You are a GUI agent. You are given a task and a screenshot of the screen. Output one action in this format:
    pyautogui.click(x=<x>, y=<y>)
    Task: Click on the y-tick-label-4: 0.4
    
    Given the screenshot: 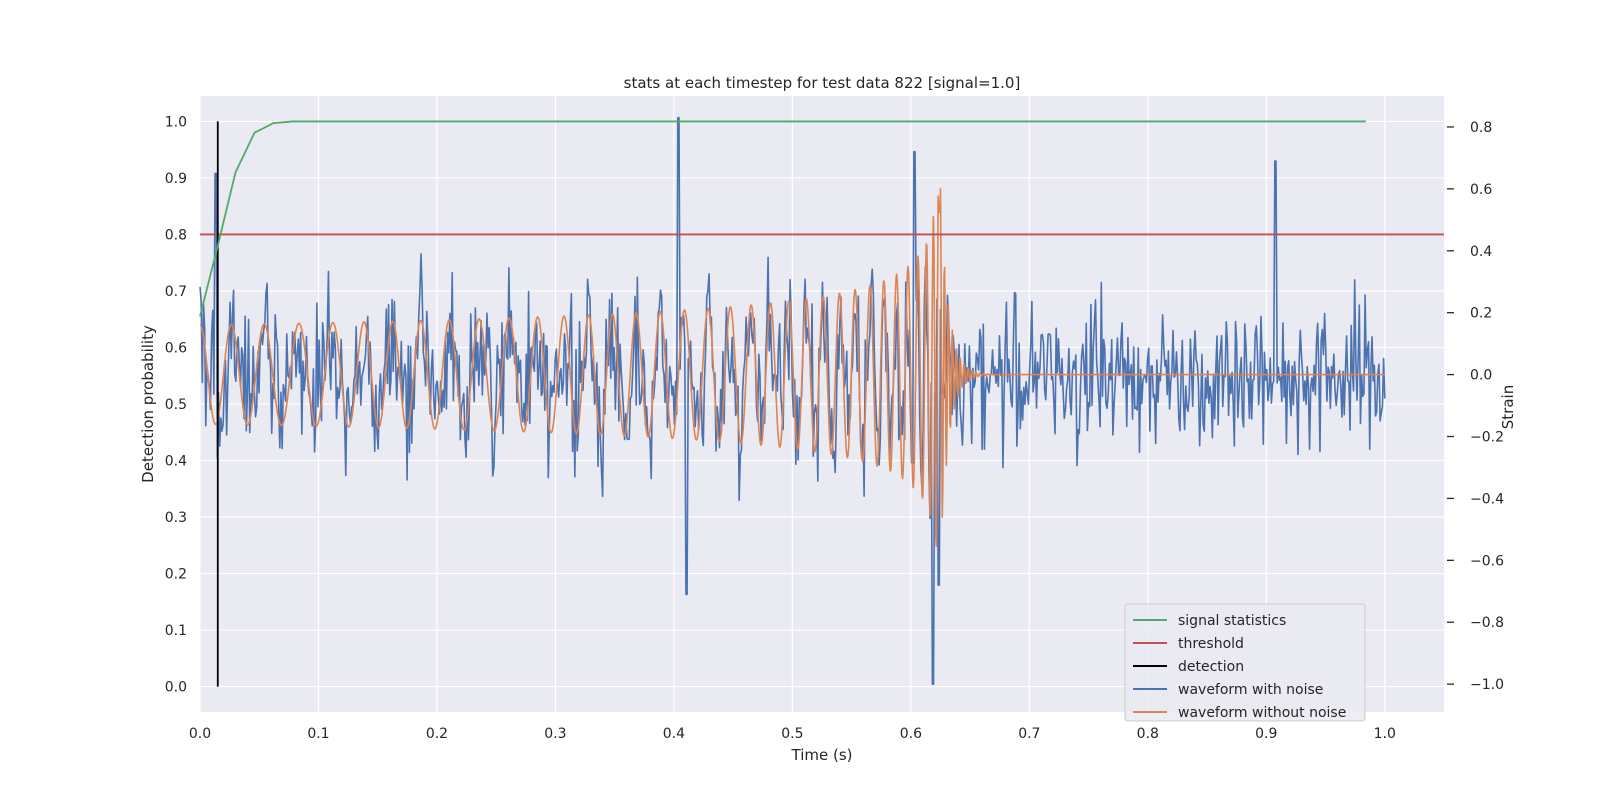 What is the action you would take?
    pyautogui.click(x=176, y=462)
    